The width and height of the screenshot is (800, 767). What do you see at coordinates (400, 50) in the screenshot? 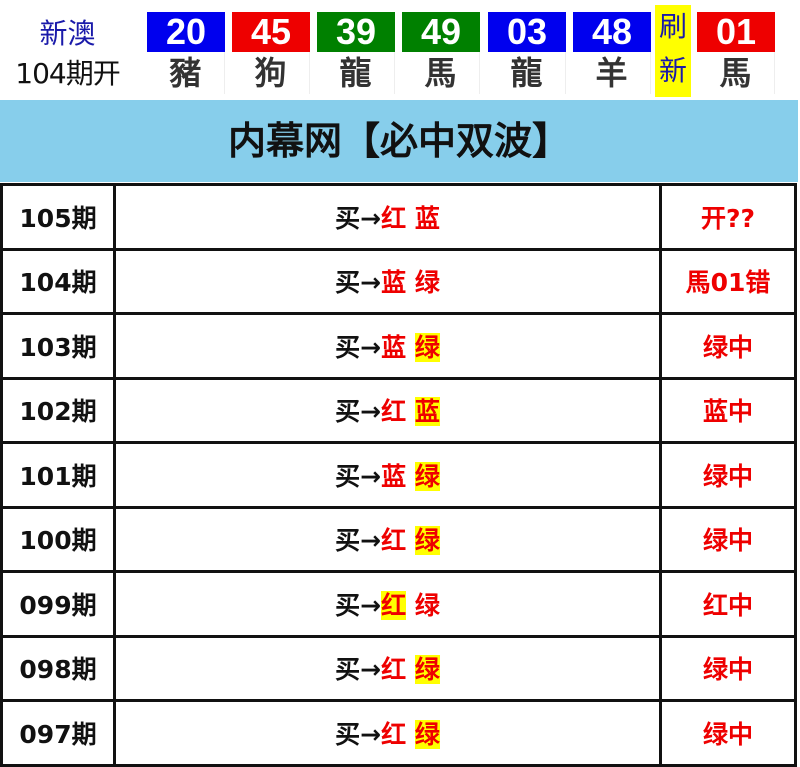
I see `latest-draw-header: 新澳 104期开 20 豬 45 狗 39 龍 49 馬 03 龍 48 羊 01 馬 刷新` at bounding box center [400, 50].